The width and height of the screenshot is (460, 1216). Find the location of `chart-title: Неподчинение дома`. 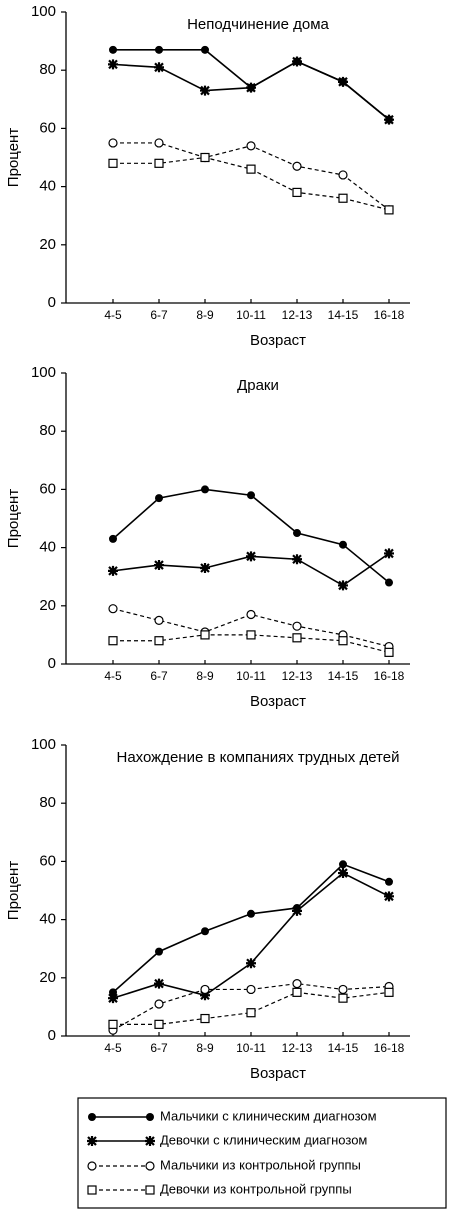

chart-title: Неподчинение дома is located at coordinates (258, 24).